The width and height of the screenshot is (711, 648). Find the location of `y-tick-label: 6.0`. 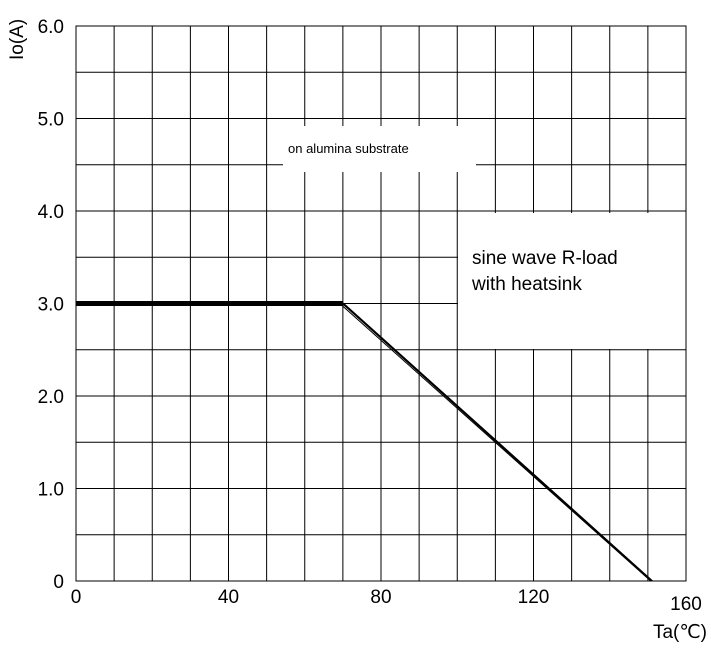

y-tick-label: 6.0 is located at coordinates (51, 27).